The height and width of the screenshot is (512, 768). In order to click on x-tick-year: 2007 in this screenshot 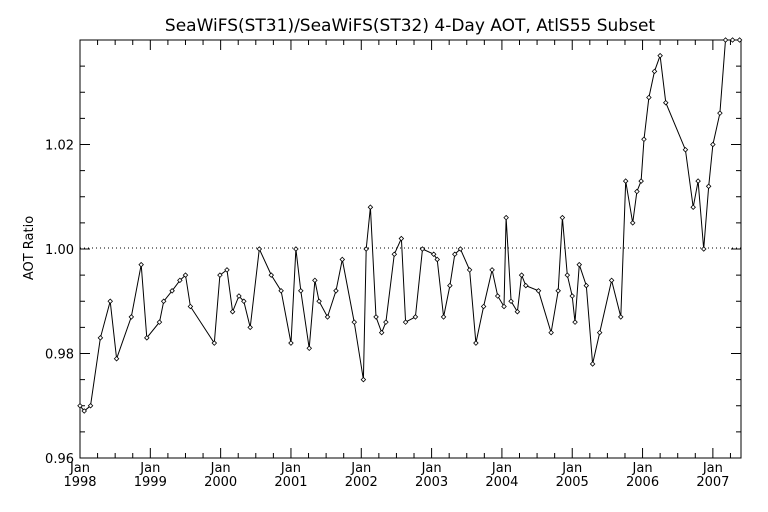, I will do `click(712, 482)`.